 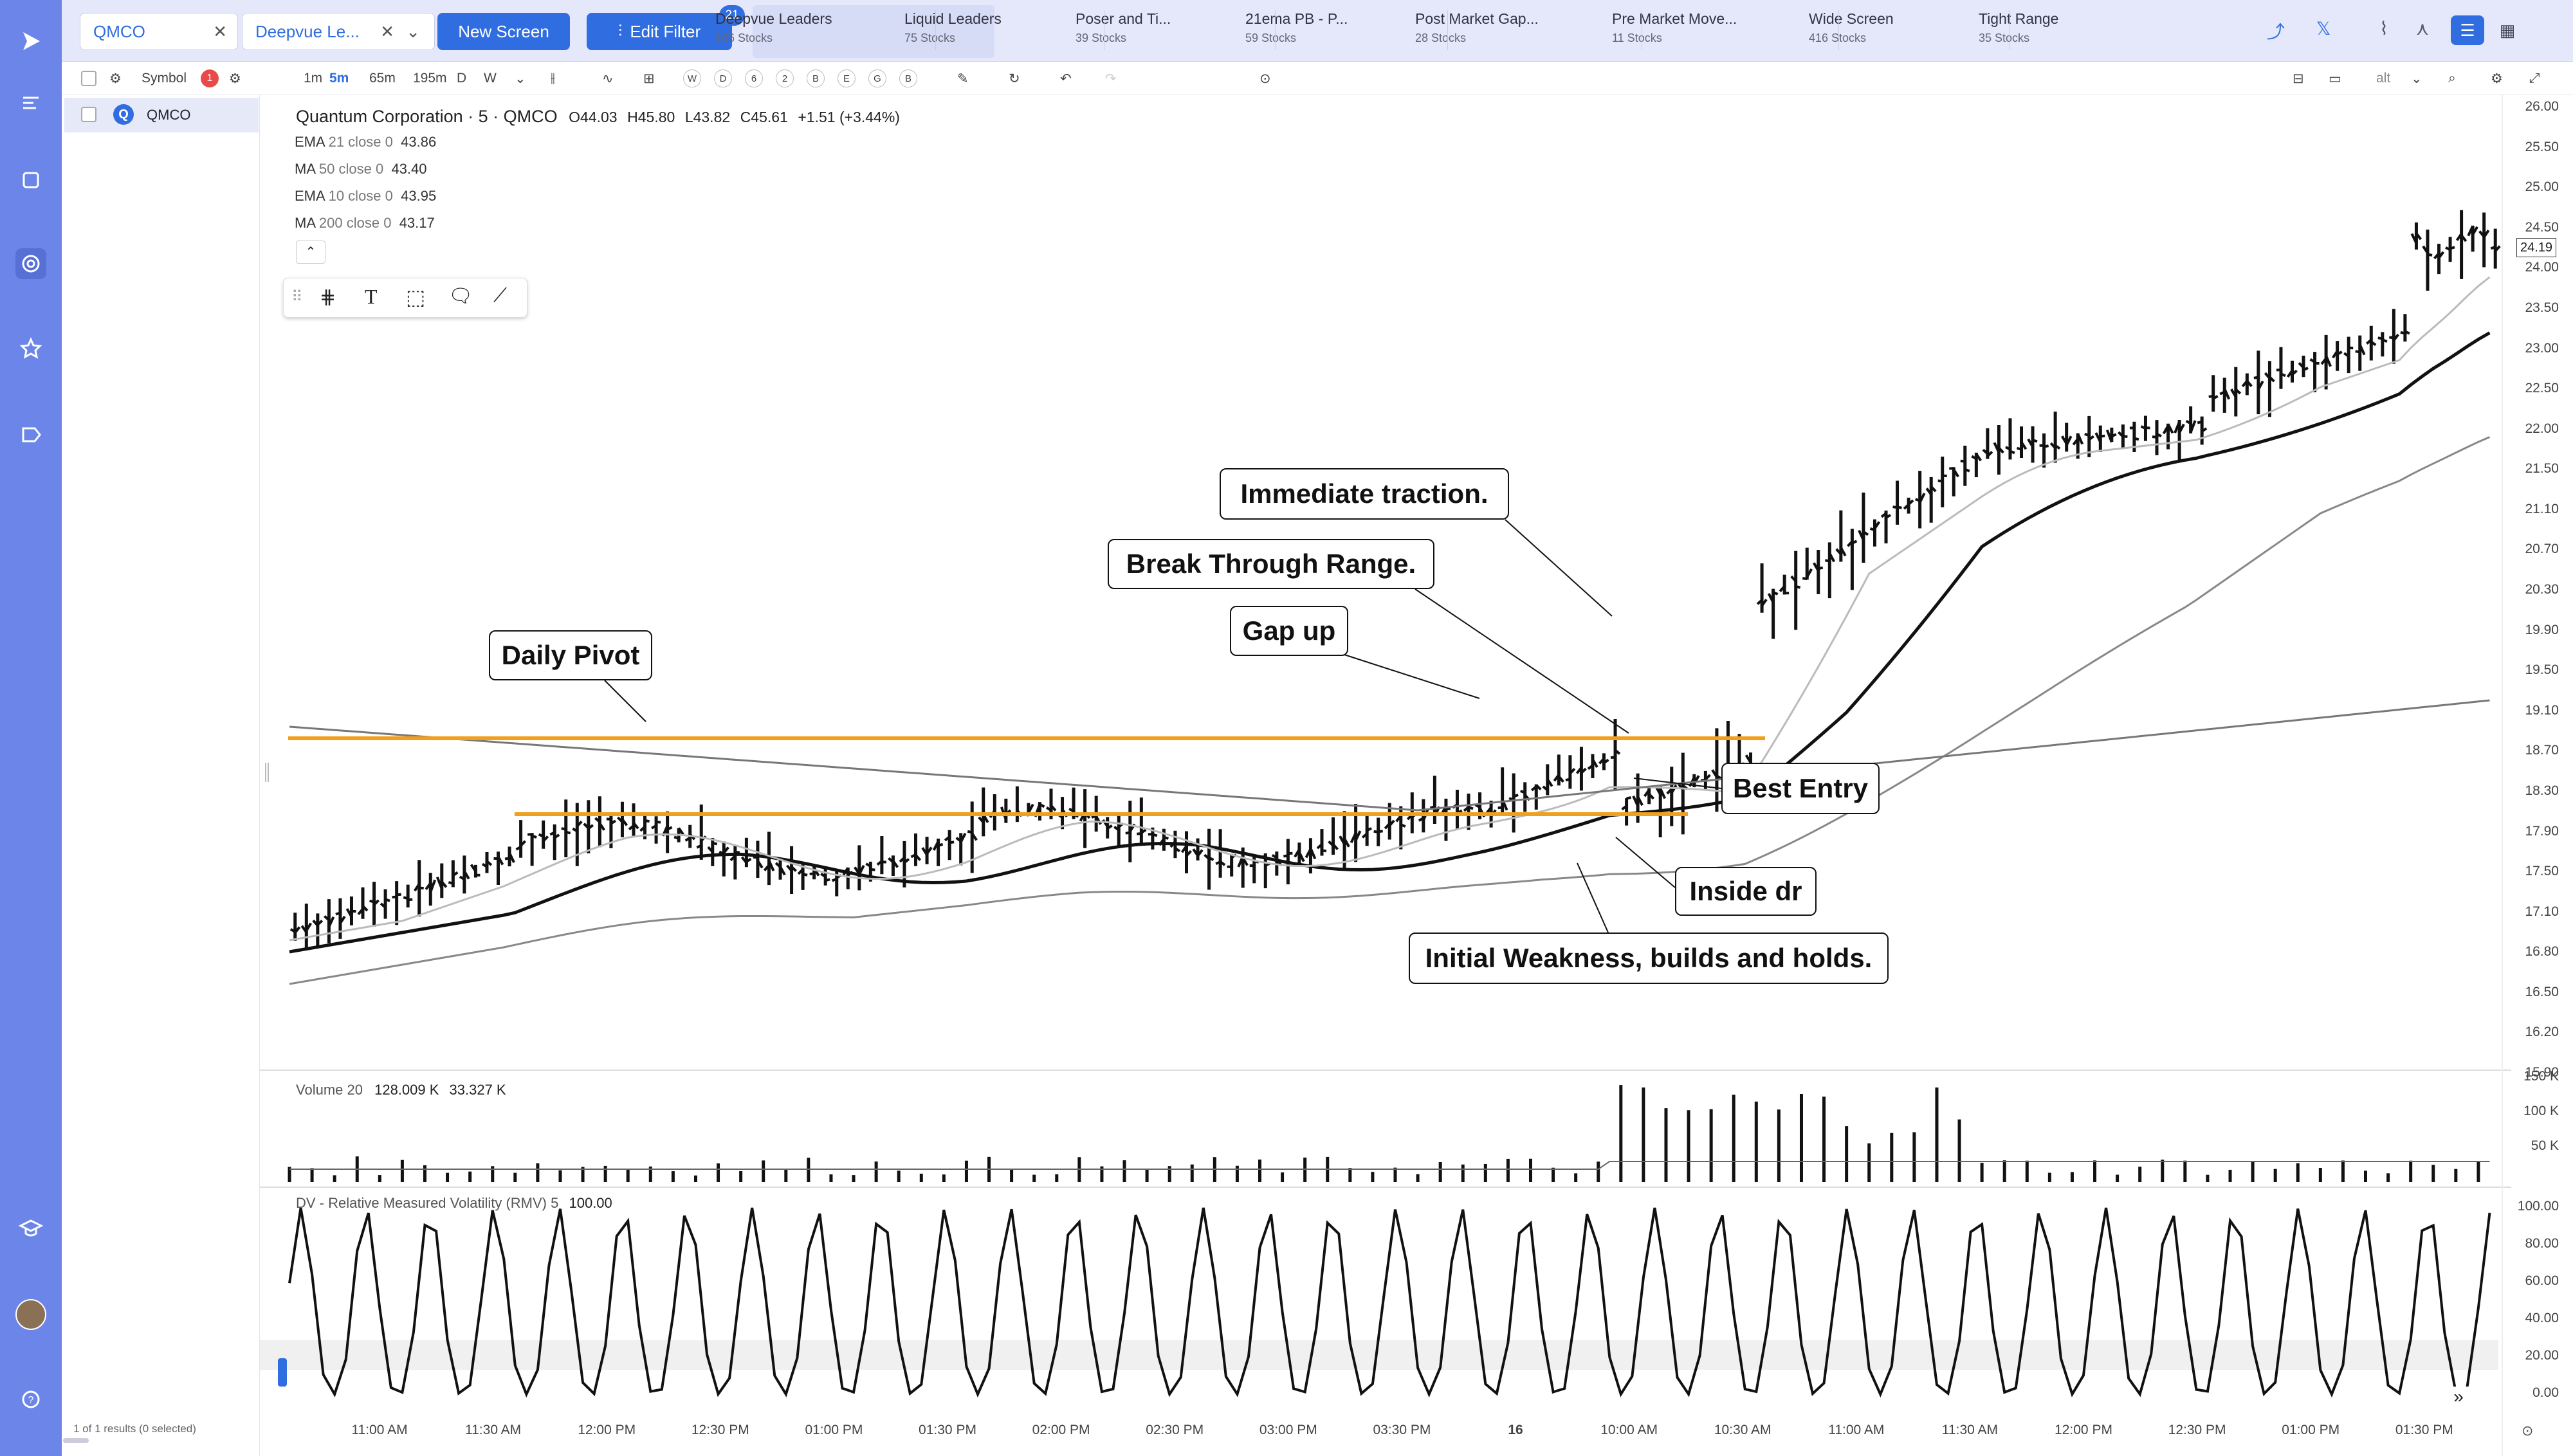 What do you see at coordinates (2528, 1431) in the screenshot?
I see `time-settings-icon: ⊙` at bounding box center [2528, 1431].